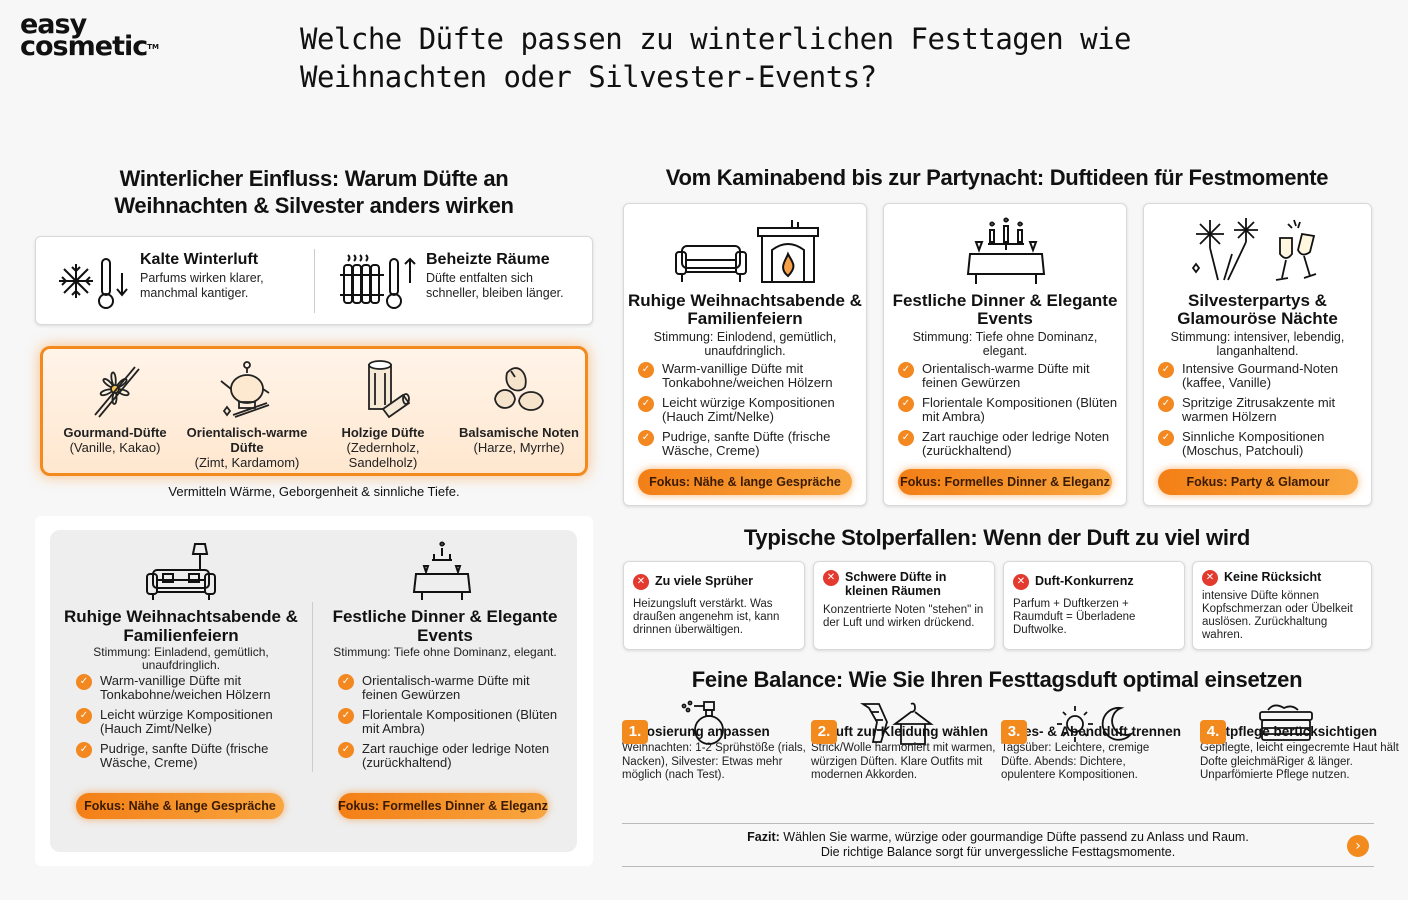 Image resolution: width=1408 pixels, height=900 pixels. Describe the element at coordinates (247, 462) in the screenshot. I see `note-sub-oriental: (Zimt, Kardamom)` at that location.